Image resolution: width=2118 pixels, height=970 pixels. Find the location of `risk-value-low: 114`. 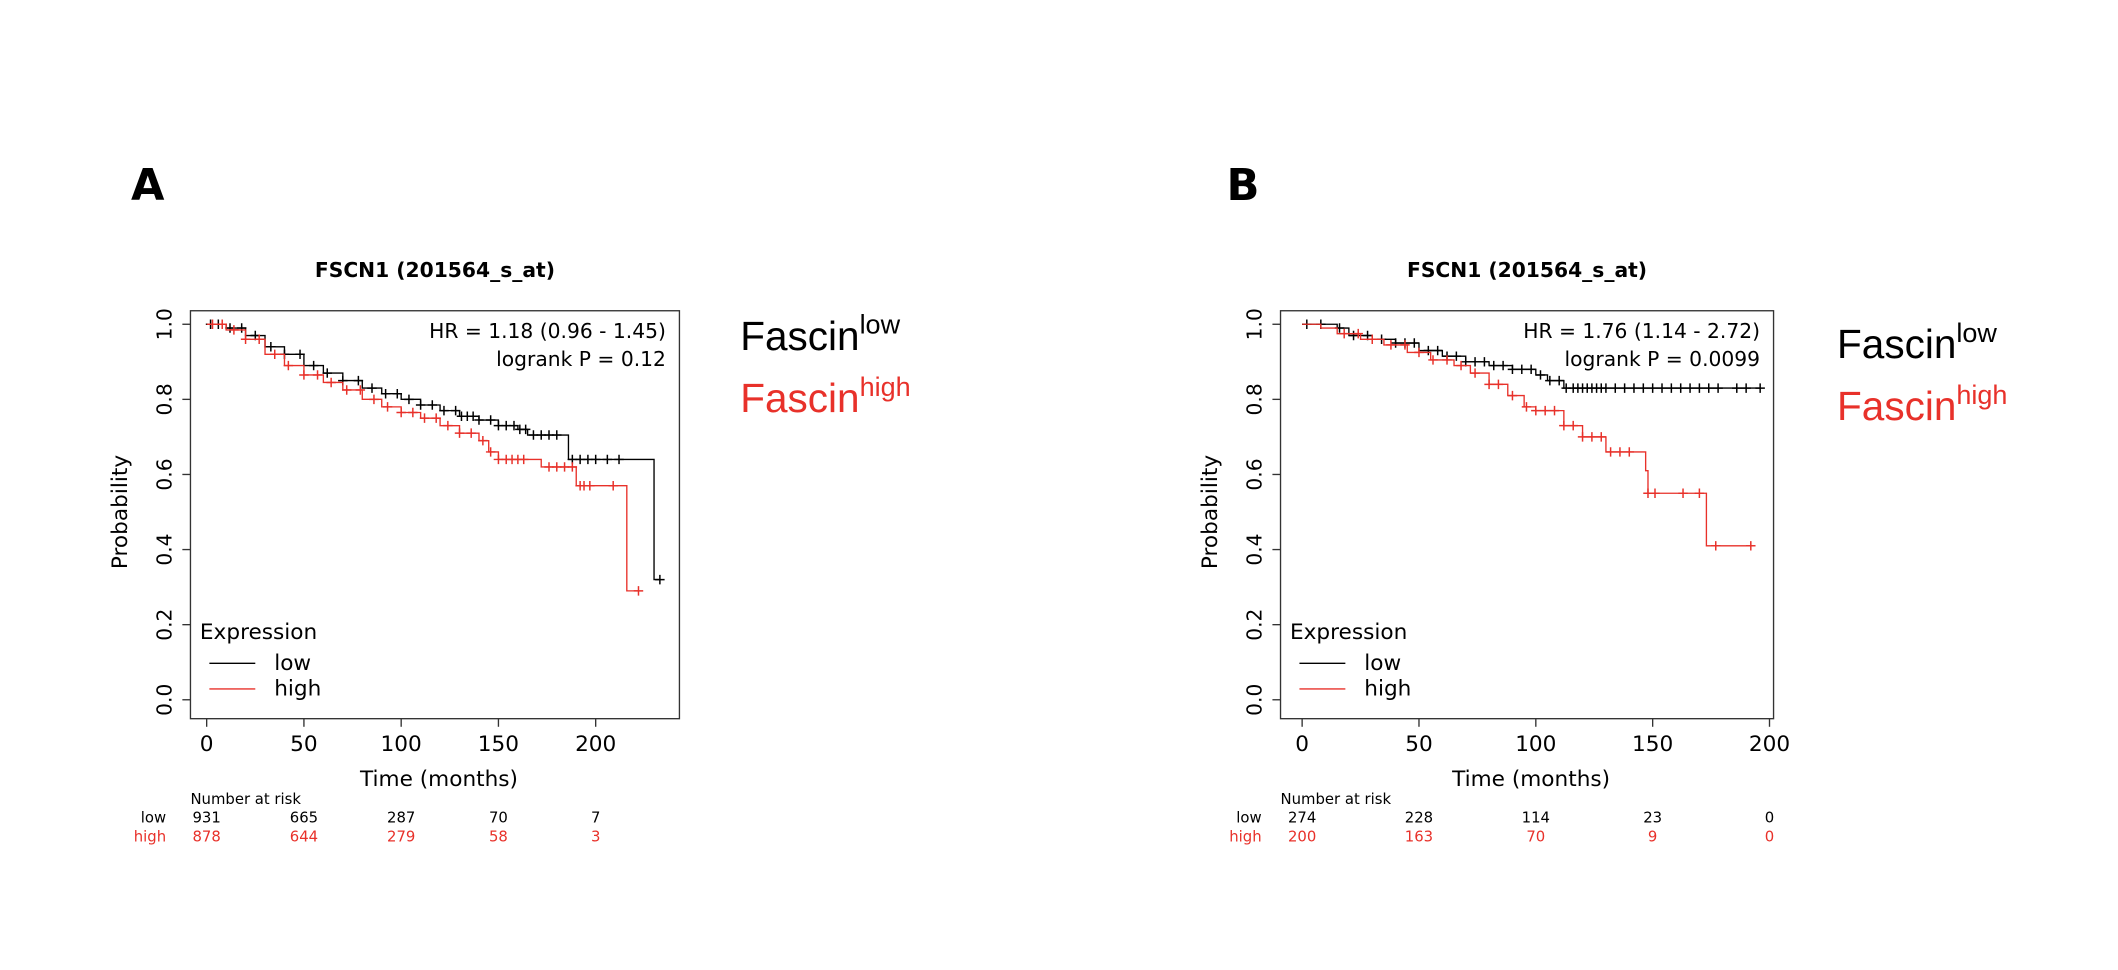

risk-value-low: 114 is located at coordinates (1536, 818).